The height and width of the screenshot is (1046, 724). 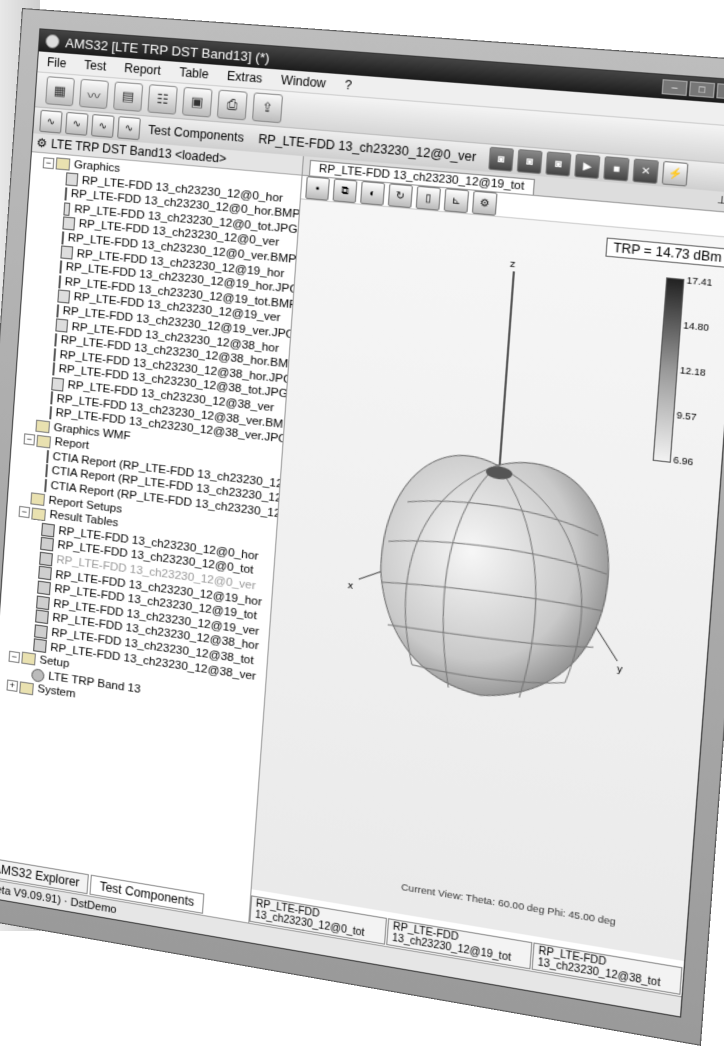 What do you see at coordinates (52, 41) in the screenshot?
I see `app-icon` at bounding box center [52, 41].